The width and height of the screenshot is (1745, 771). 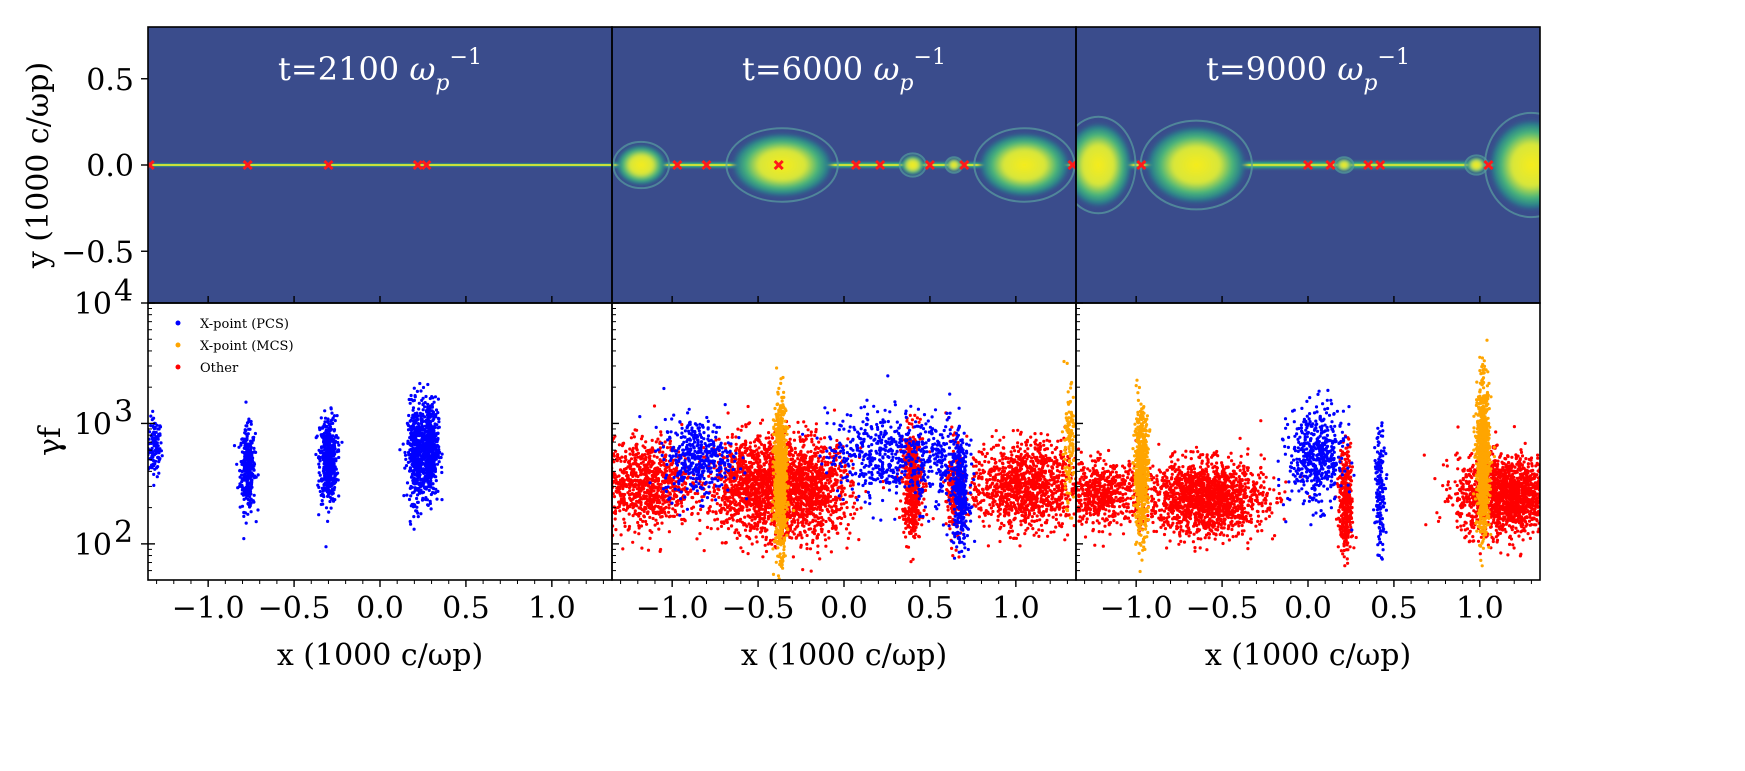 I want to click on island-halo, so click(x=912, y=165).